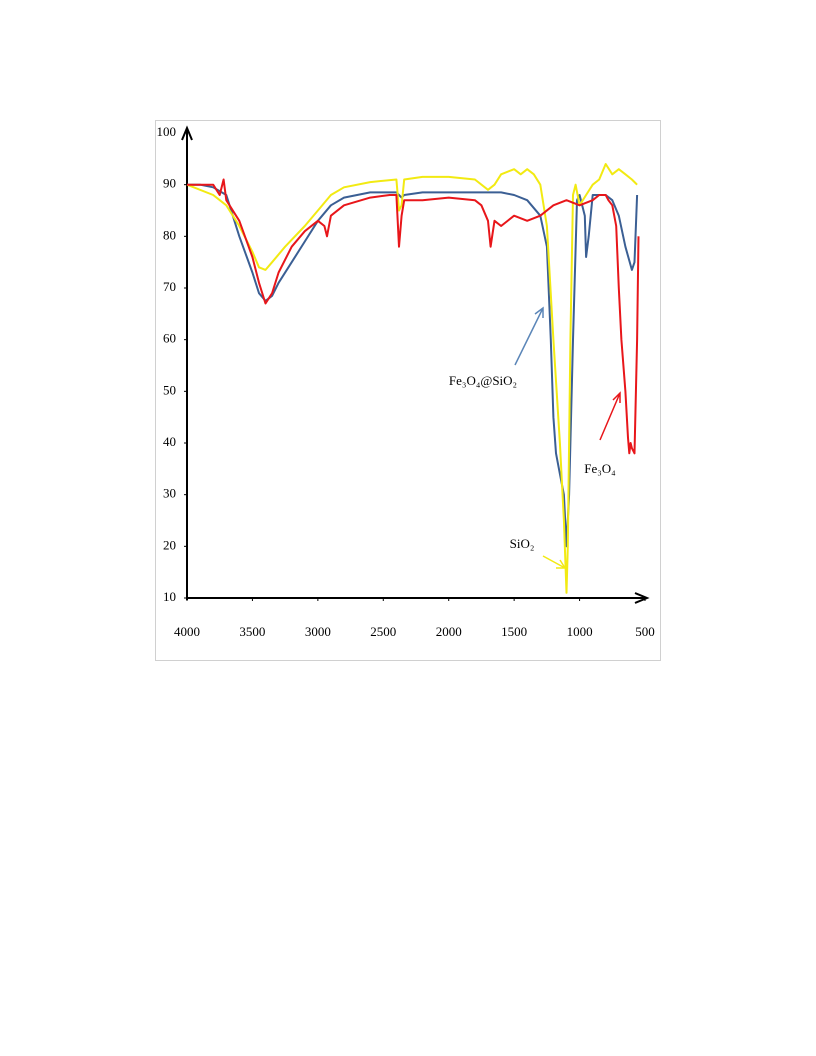 The width and height of the screenshot is (816, 1056). Describe the element at coordinates (645, 631) in the screenshot. I see `x-tick-label: 500` at that location.